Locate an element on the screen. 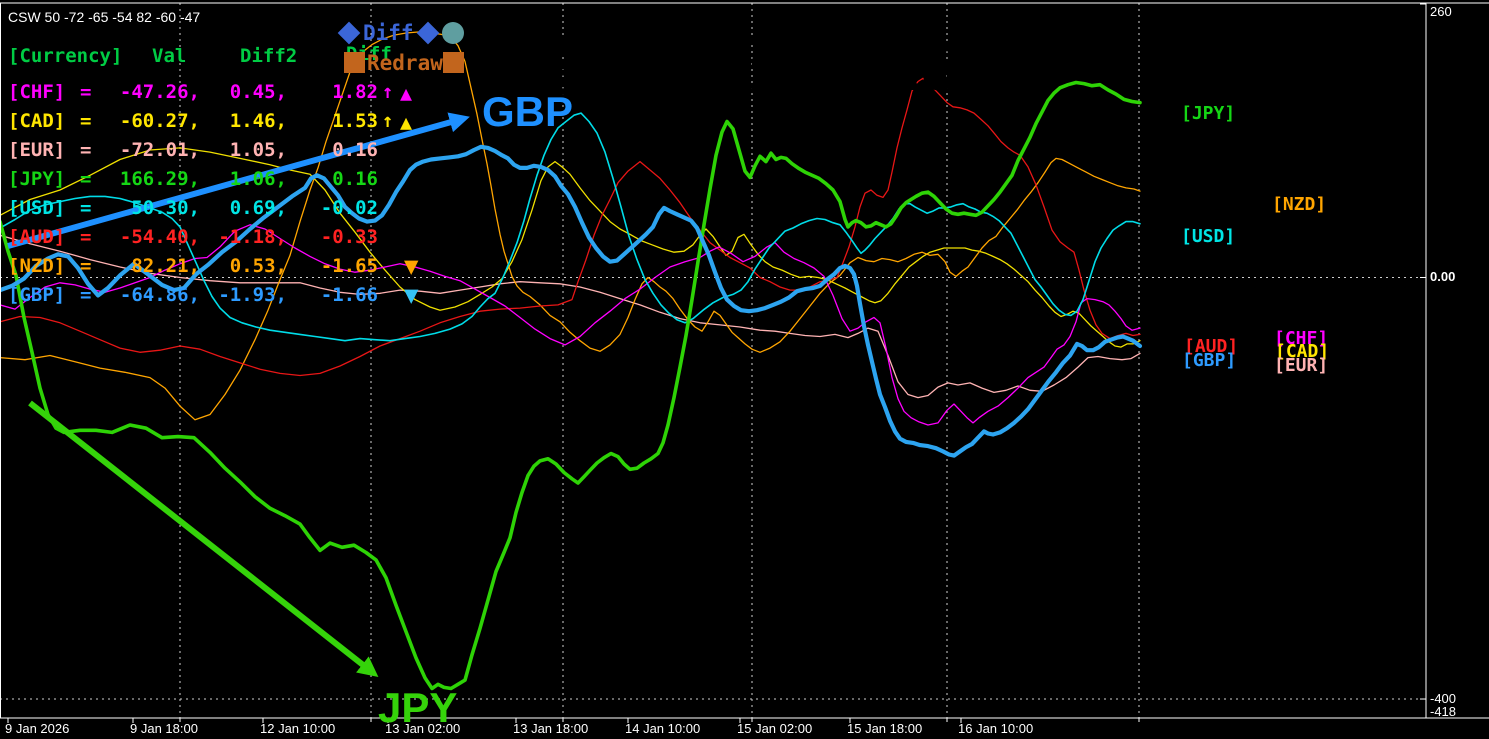 The width and height of the screenshot is (1489, 739). x-axis-label: 16 Jan 10:00 is located at coordinates (996, 728).